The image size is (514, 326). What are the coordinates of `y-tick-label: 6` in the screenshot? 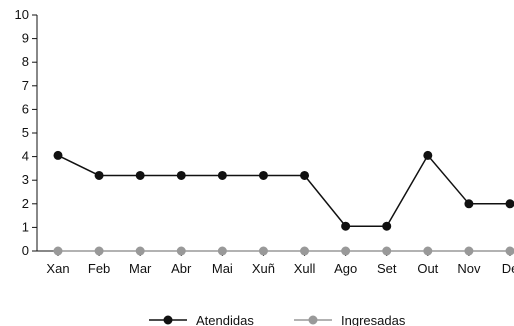 It's located at (25, 108).